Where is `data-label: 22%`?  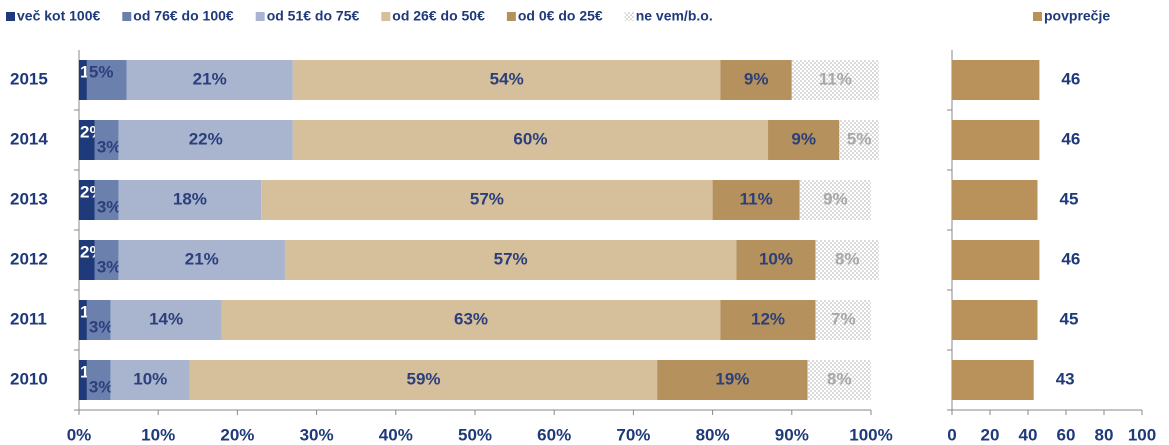
data-label: 22% is located at coordinates (206, 138).